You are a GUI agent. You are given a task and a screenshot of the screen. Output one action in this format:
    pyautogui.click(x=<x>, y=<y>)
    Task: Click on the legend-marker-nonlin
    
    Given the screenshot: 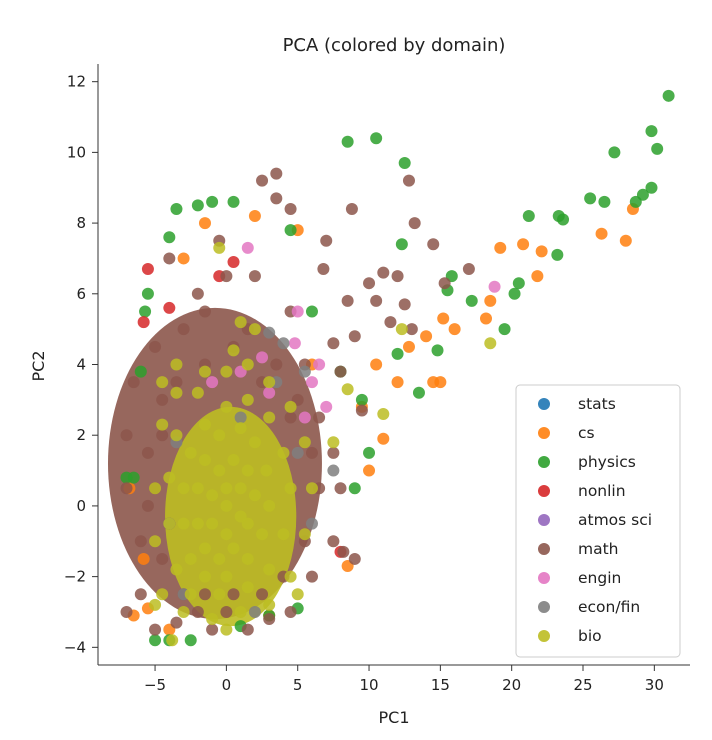 What is the action you would take?
    pyautogui.click(x=544, y=491)
    